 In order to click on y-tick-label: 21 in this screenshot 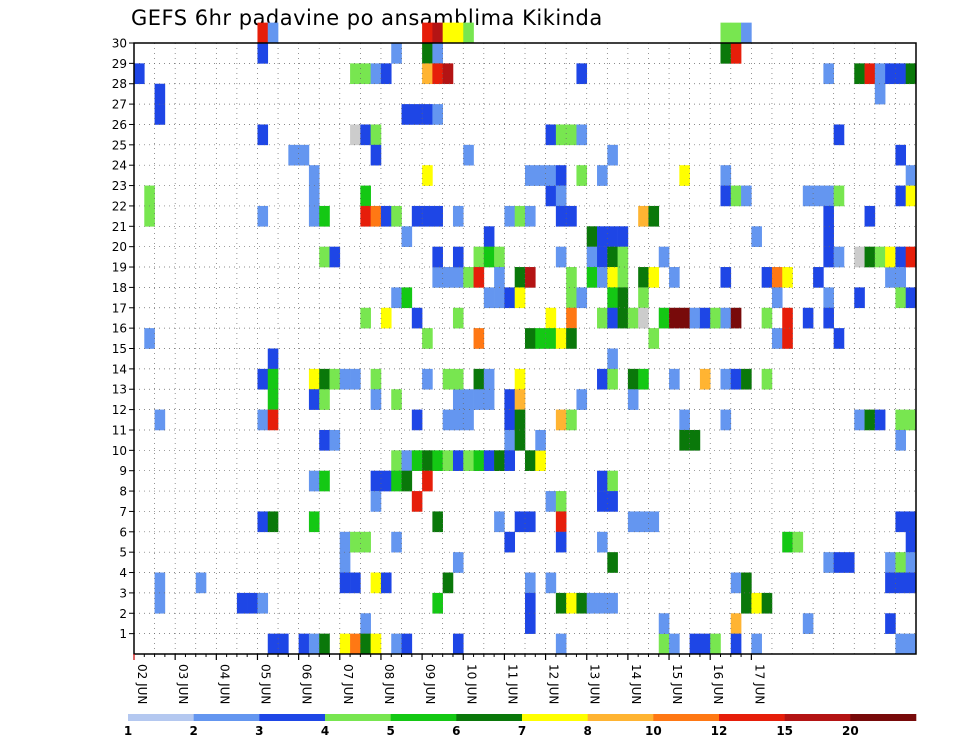, I will do `click(119, 227)`.